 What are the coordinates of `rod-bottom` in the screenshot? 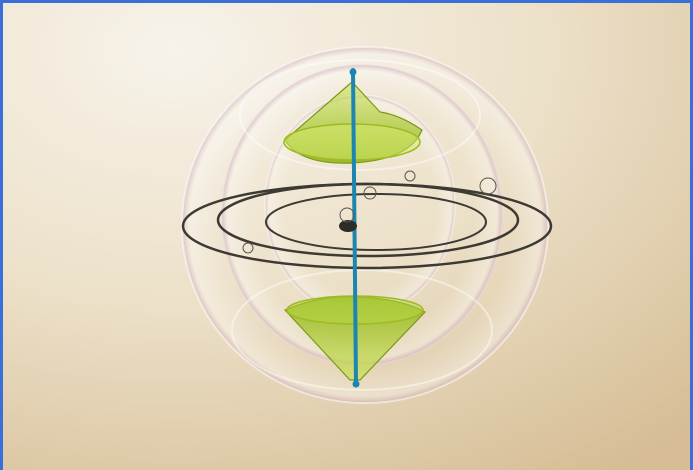 It's located at (356, 384).